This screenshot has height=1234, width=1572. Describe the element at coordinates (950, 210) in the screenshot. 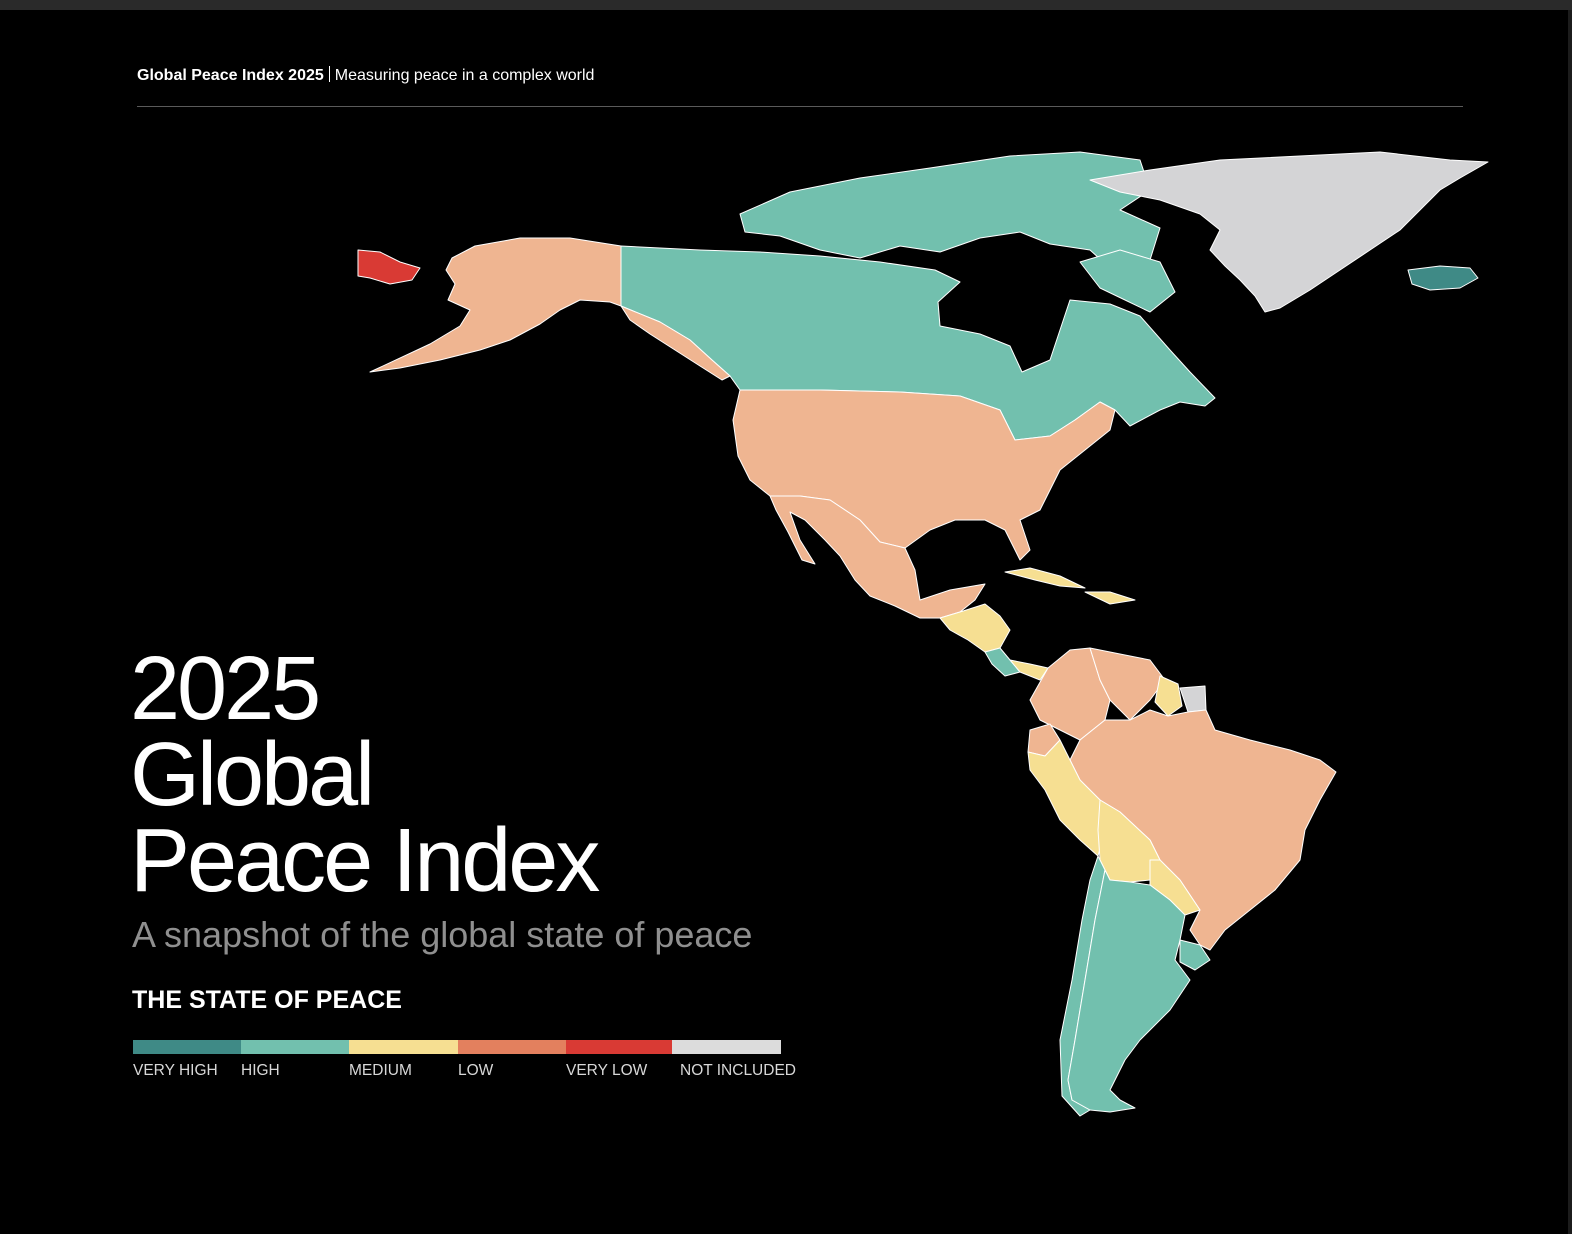

I see `canada-arctic-islands` at that location.